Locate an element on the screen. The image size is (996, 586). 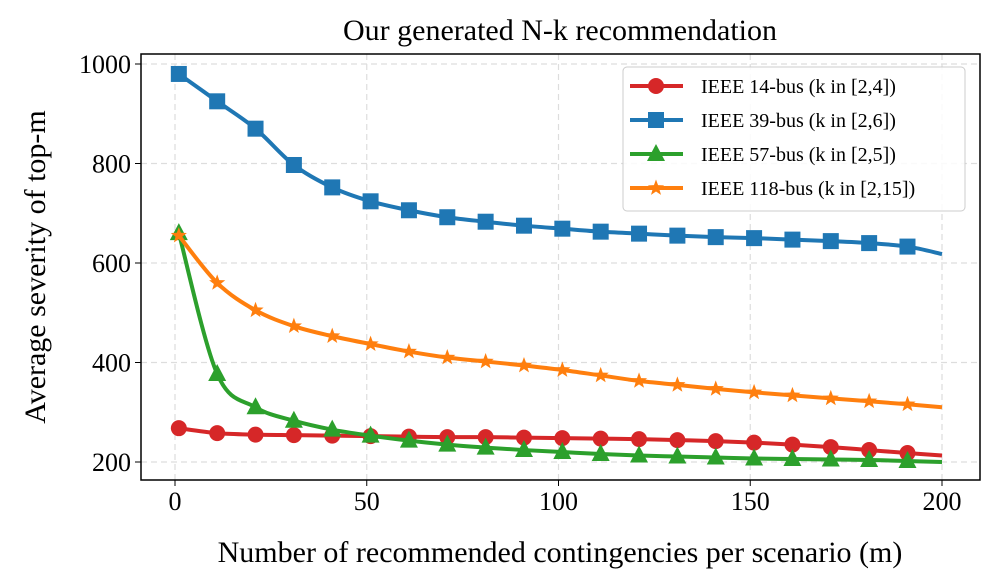
y-tick-label: 800 is located at coordinates (111, 164).